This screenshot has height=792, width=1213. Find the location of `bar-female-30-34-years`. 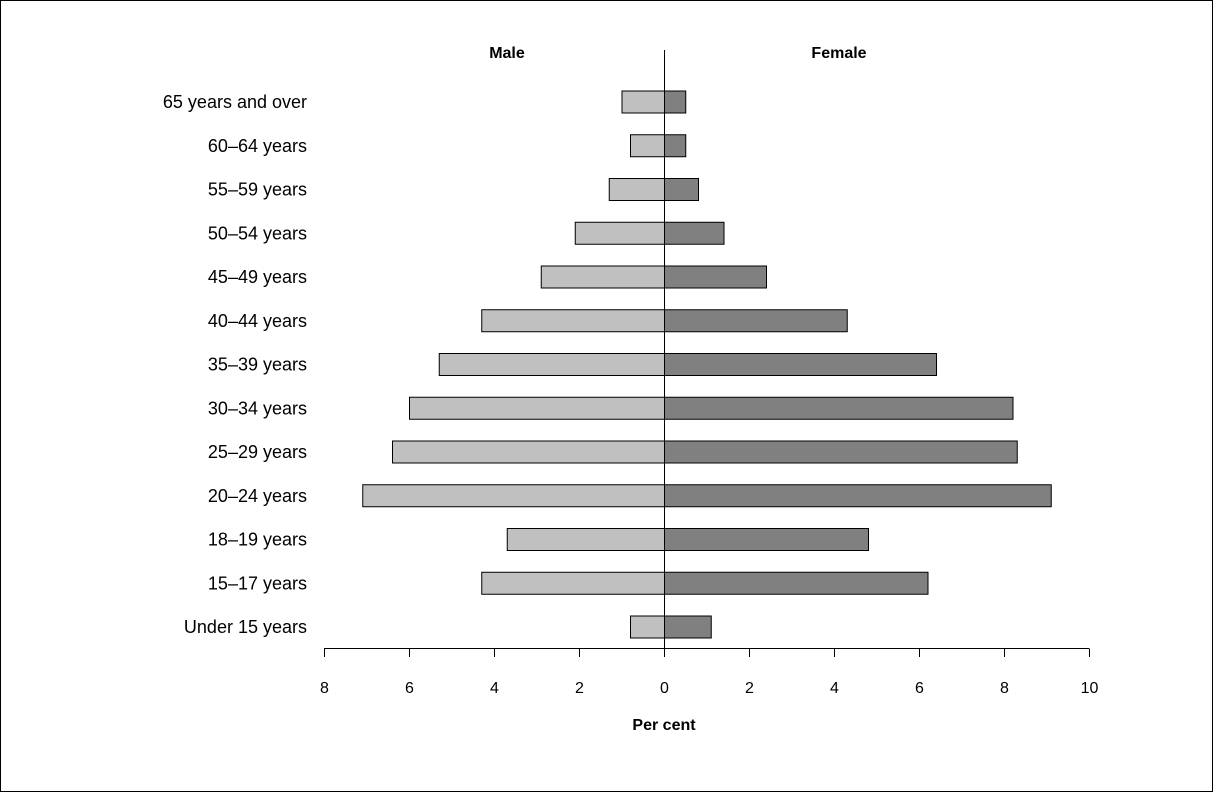

bar-female-30-34-years is located at coordinates (839, 408).